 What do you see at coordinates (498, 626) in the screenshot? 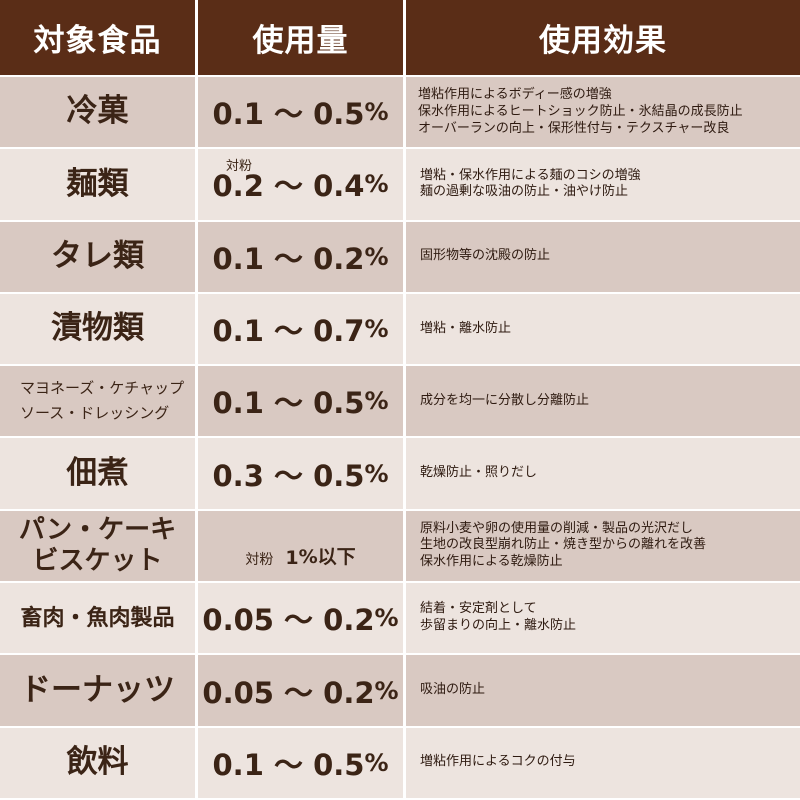
I see `effect-line: 歩留まりの向上・離水防止` at bounding box center [498, 626].